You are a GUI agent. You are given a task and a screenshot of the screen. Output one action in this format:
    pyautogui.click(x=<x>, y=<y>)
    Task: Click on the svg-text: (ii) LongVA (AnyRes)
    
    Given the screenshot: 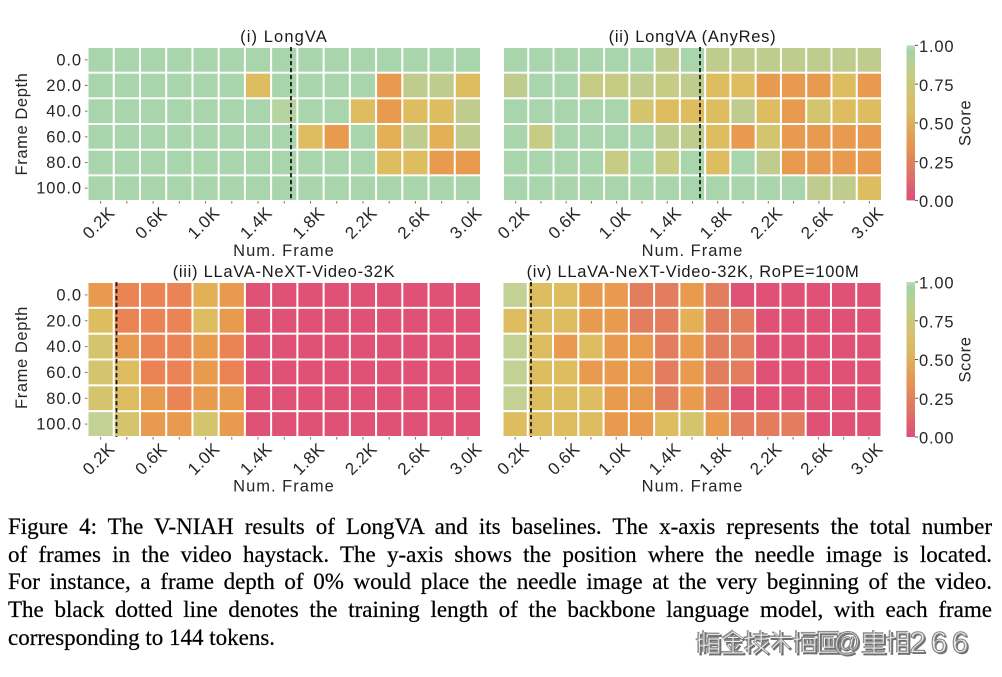 What is the action you would take?
    pyautogui.click(x=693, y=37)
    